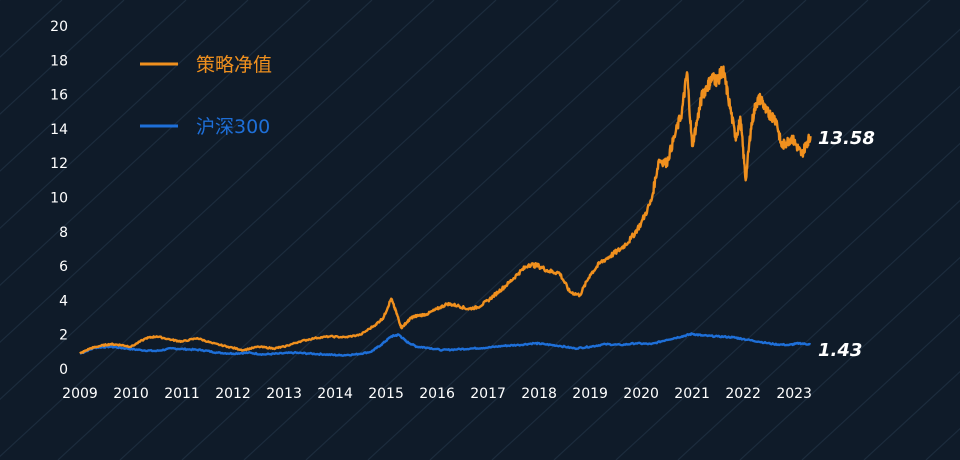  Describe the element at coordinates (59, 164) in the screenshot. I see `y-tick-label: 12` at that location.